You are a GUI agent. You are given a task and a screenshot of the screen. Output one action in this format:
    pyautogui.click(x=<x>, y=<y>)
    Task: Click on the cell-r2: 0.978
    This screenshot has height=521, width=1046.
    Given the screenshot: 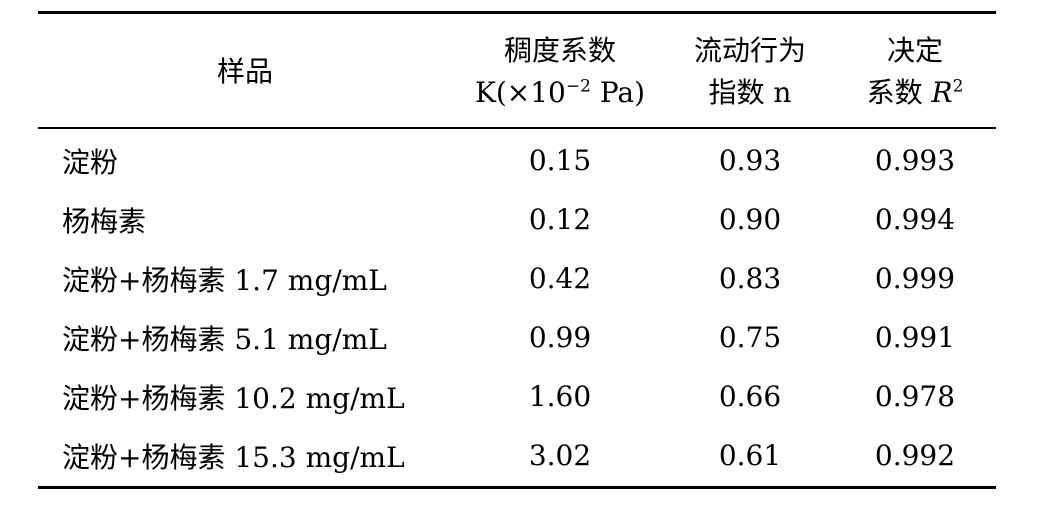 What is the action you would take?
    pyautogui.click(x=915, y=396)
    